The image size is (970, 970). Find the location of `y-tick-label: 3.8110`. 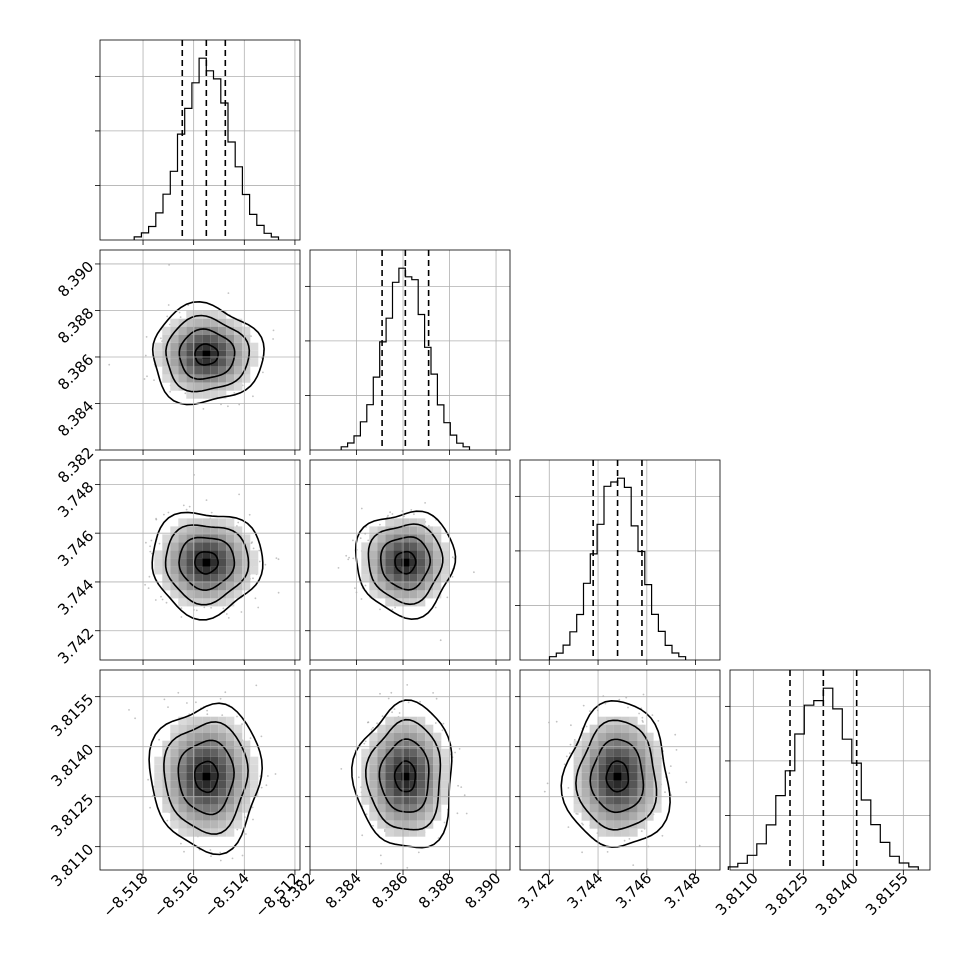

y-tick-label: 3.8110 is located at coordinates (73, 865).